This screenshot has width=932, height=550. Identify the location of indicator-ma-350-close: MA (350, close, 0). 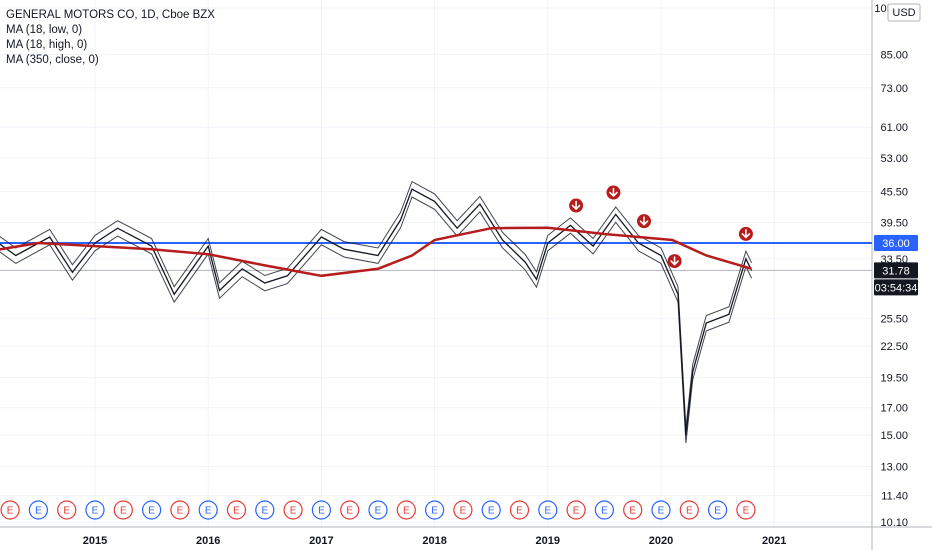
(52, 60).